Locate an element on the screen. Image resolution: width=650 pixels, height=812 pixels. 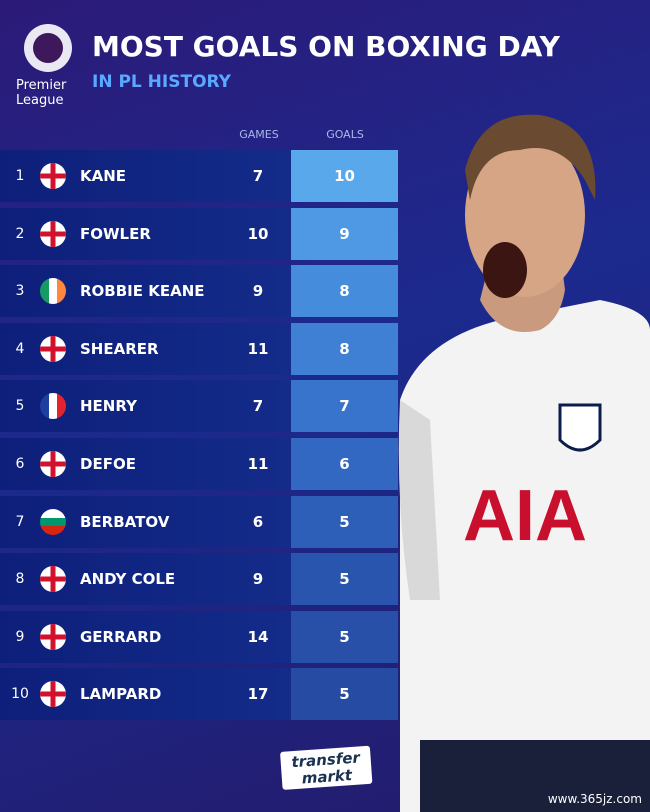
table-row: 10 LAMPARD 17 5 is located at coordinates (199, 694).